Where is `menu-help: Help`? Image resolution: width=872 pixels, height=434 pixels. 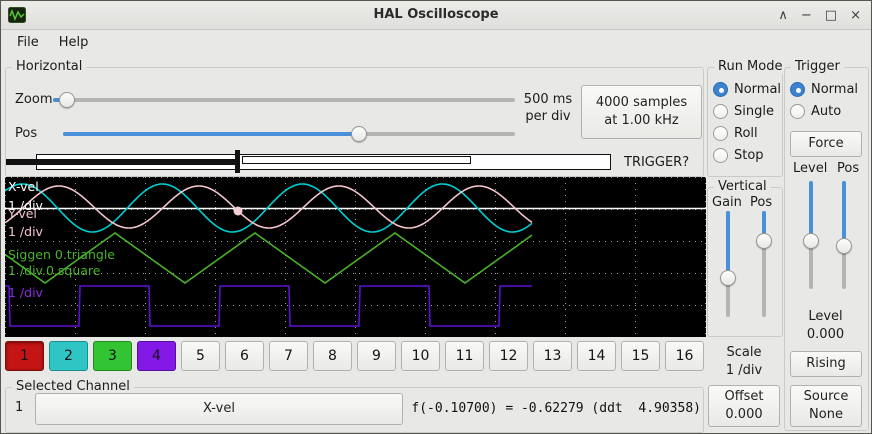
menu-help: Help is located at coordinates (73, 42).